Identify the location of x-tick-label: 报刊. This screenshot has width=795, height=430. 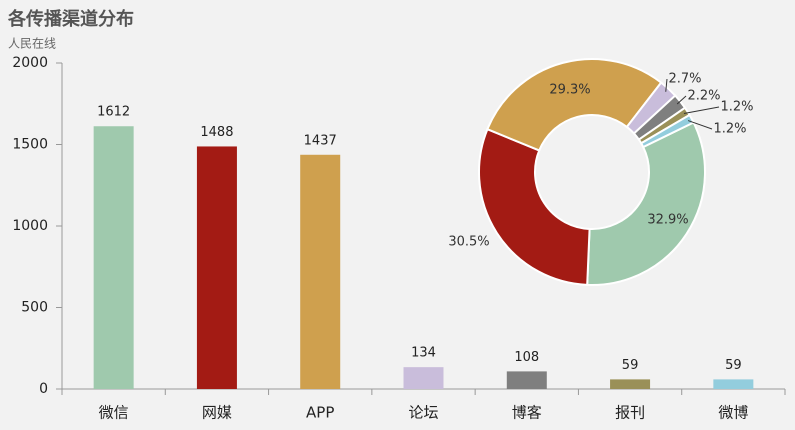
(630, 413).